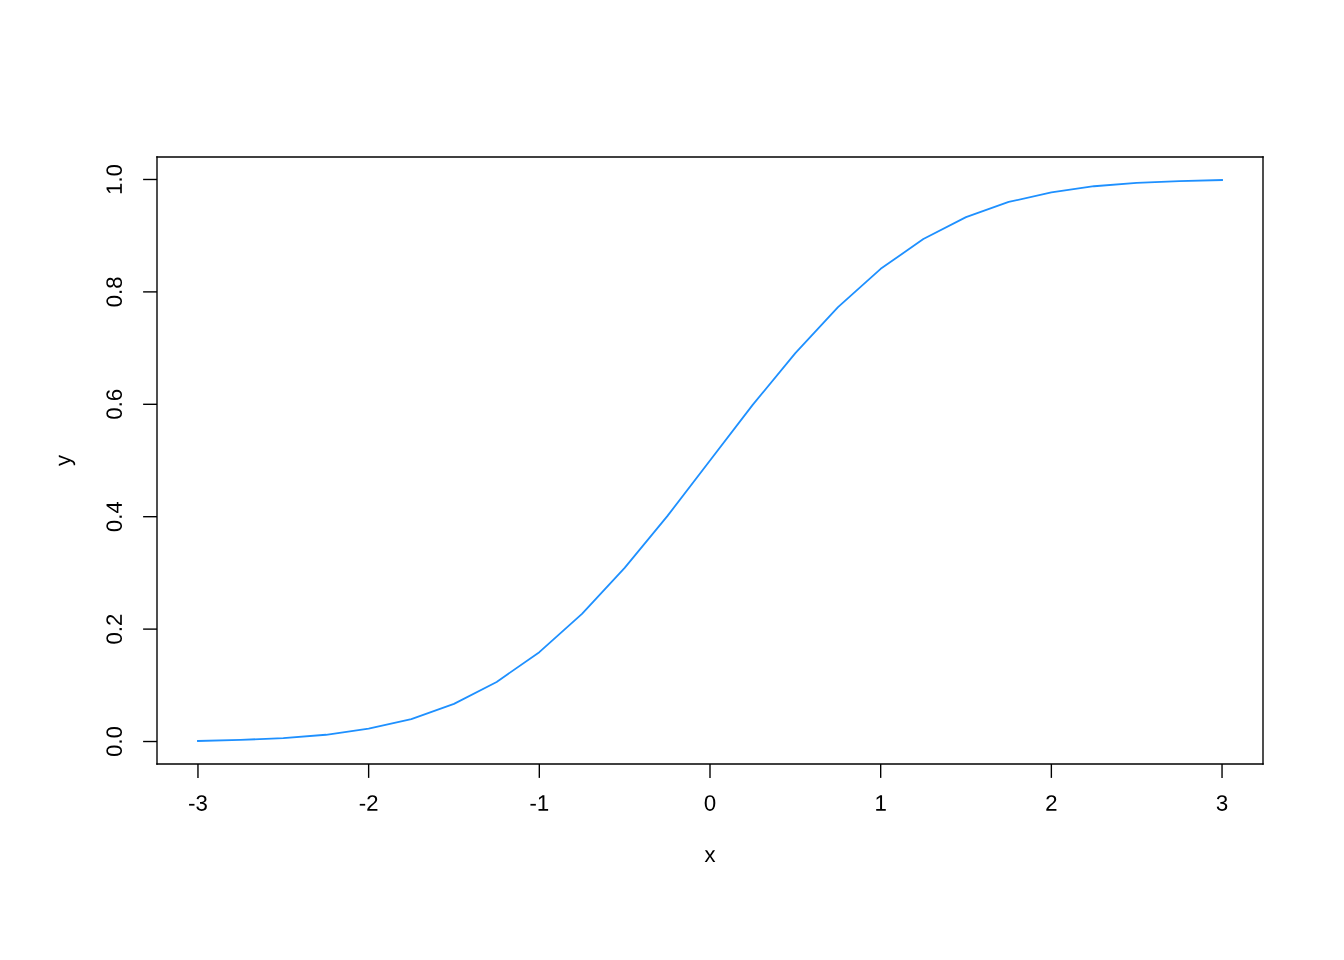  What do you see at coordinates (1222, 803) in the screenshot?
I see `x-tick-label: 3` at bounding box center [1222, 803].